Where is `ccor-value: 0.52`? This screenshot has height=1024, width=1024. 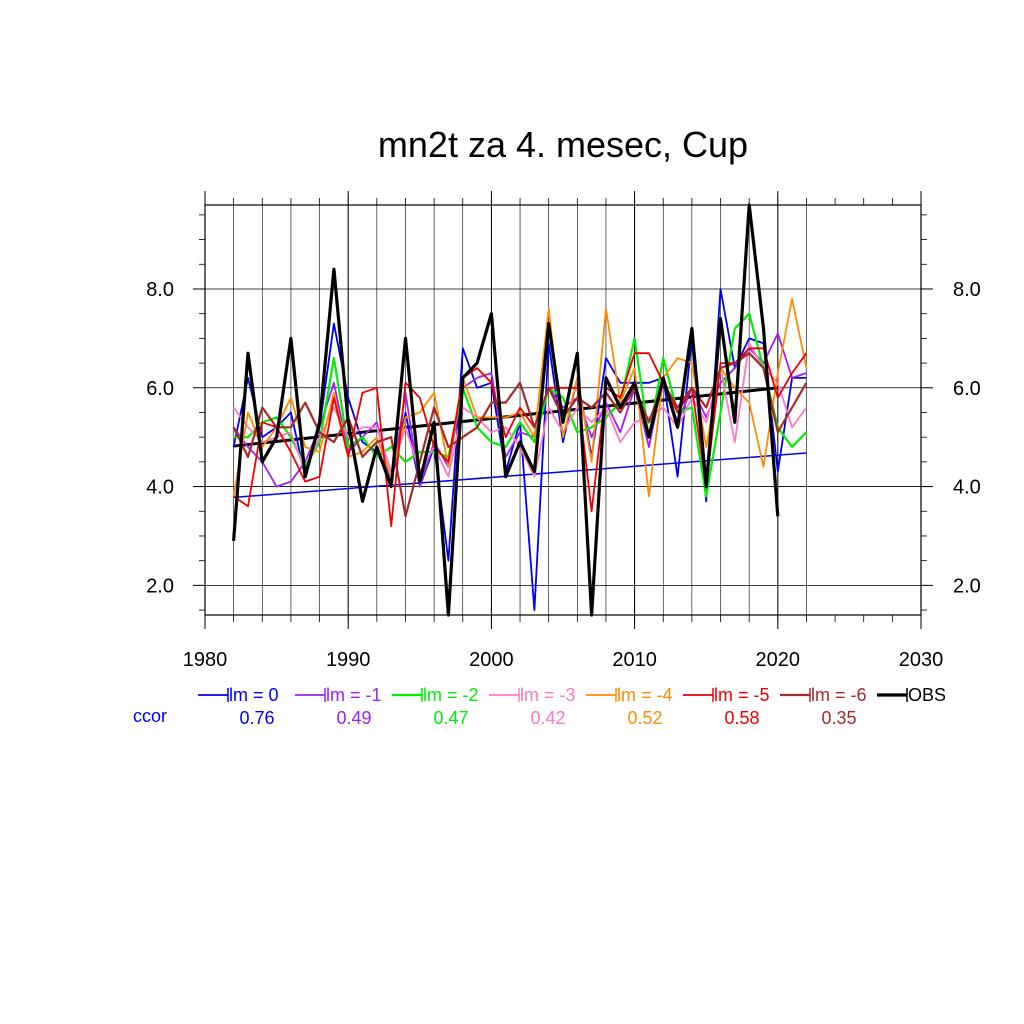 ccor-value: 0.52 is located at coordinates (644, 718).